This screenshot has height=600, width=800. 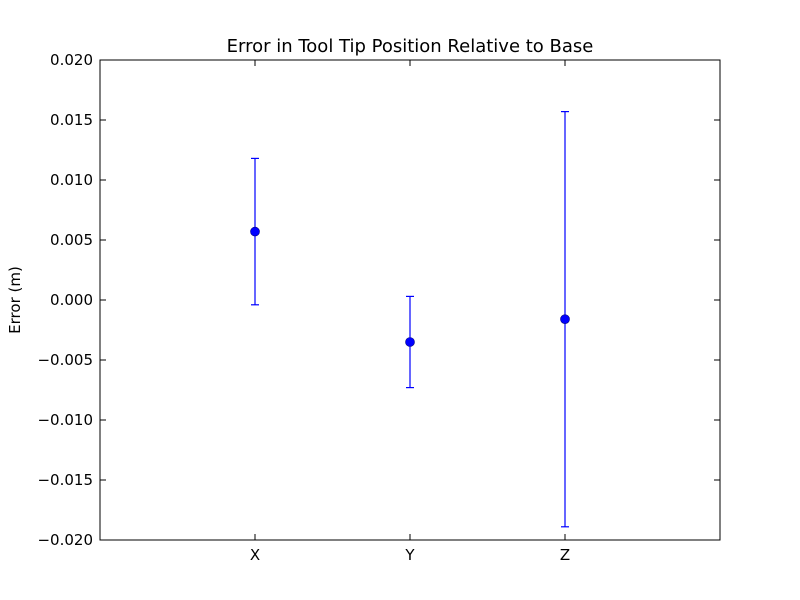 I want to click on x-tick-label: Y, so click(x=409, y=555).